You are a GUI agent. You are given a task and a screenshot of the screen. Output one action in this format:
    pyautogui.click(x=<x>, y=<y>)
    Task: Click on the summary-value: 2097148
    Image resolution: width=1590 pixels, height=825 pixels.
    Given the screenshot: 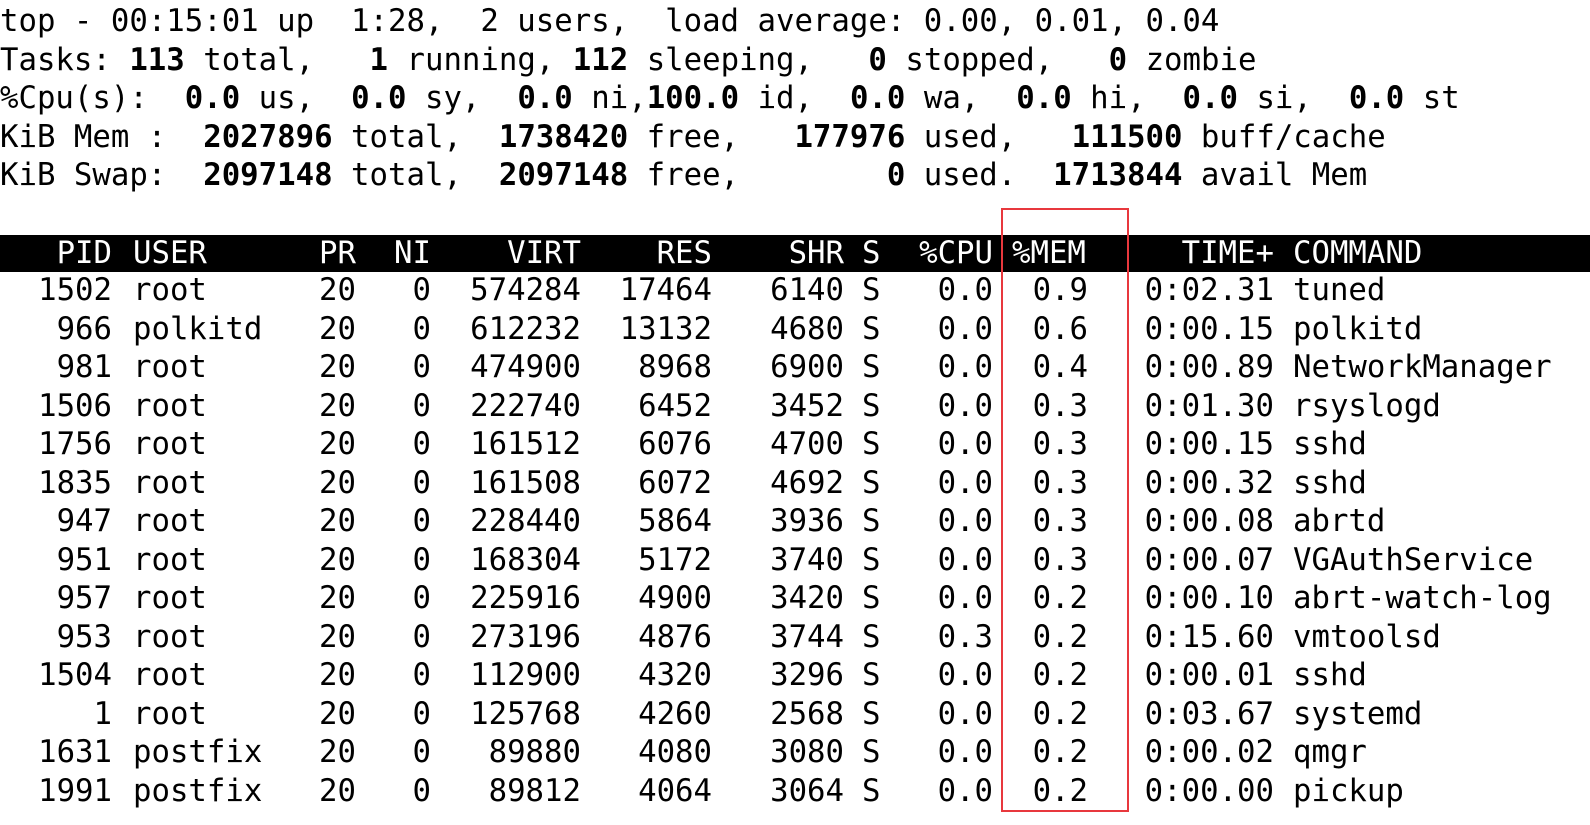 What is the action you would take?
    pyautogui.click(x=268, y=175)
    